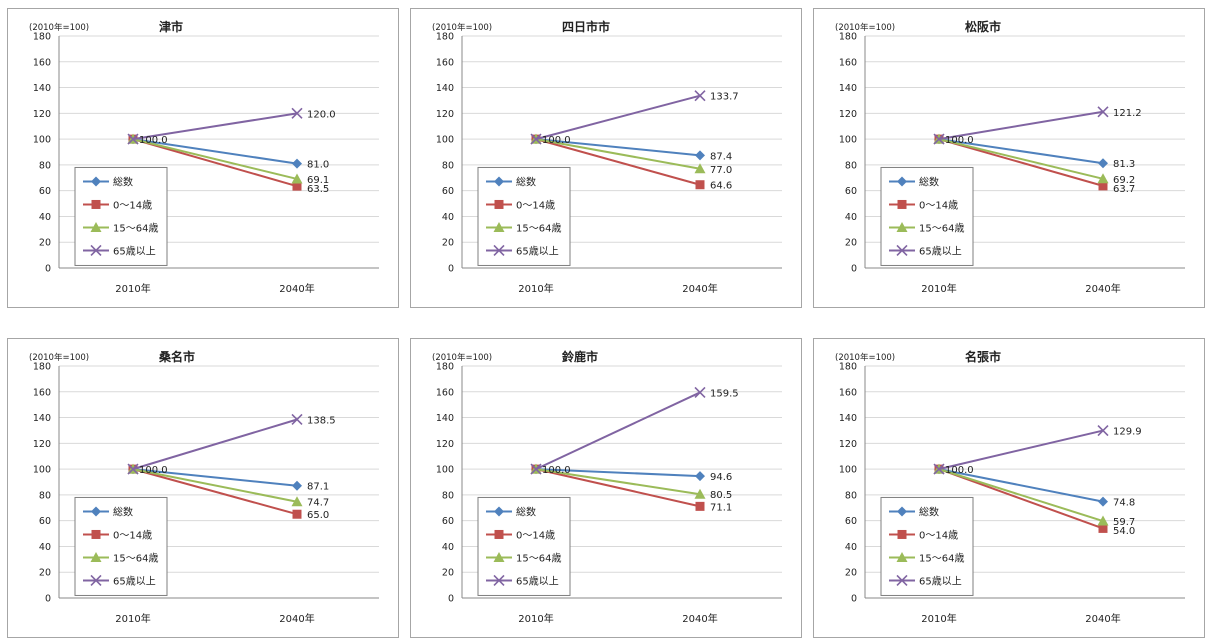  Describe the element at coordinates (297, 514) in the screenshot. I see `point-age-0-14-2040` at that location.